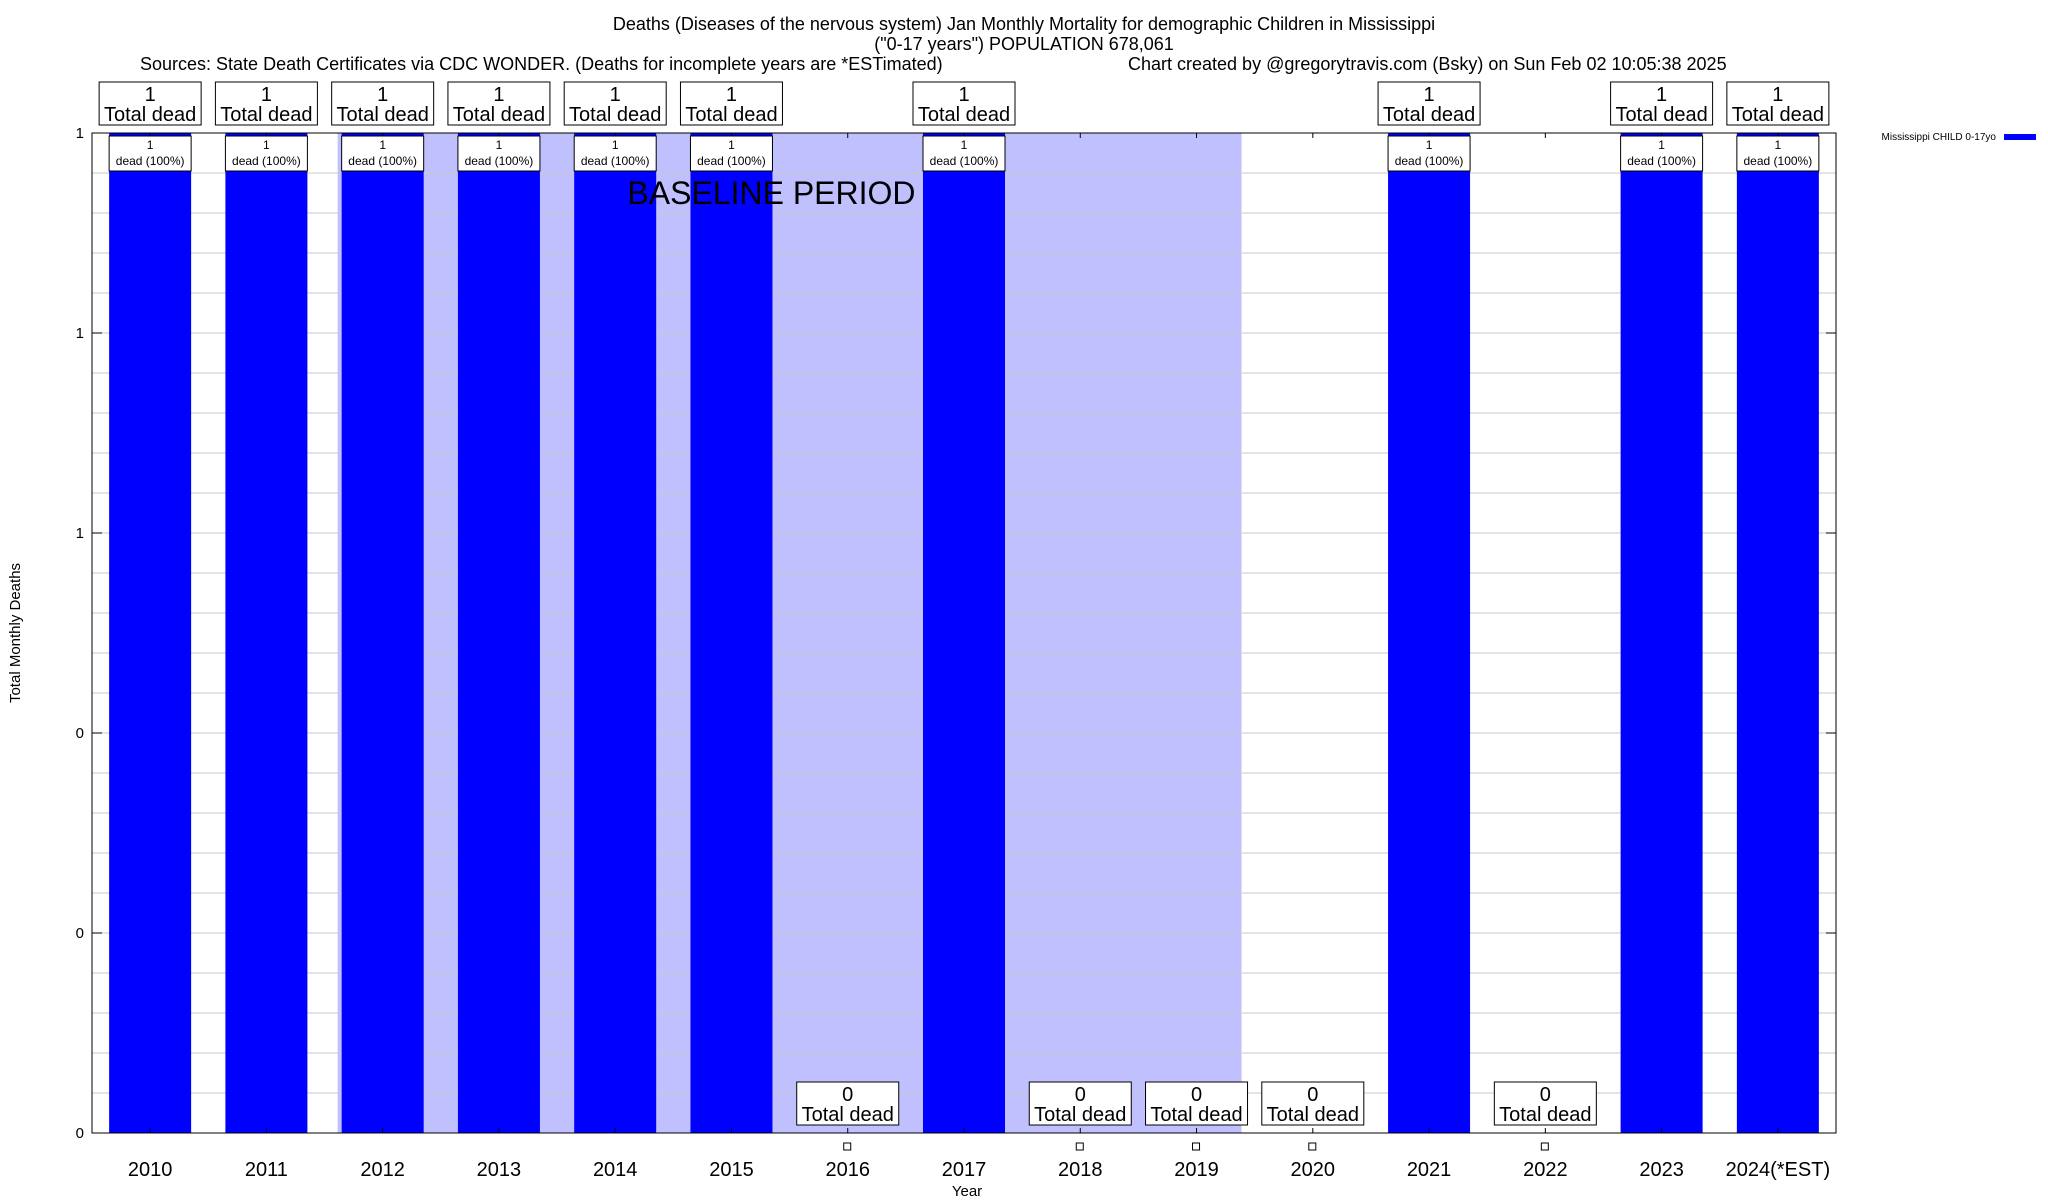 This screenshot has height=1200, width=2048. I want to click on y-axis-label: Total Monthly Deaths, so click(15, 633).